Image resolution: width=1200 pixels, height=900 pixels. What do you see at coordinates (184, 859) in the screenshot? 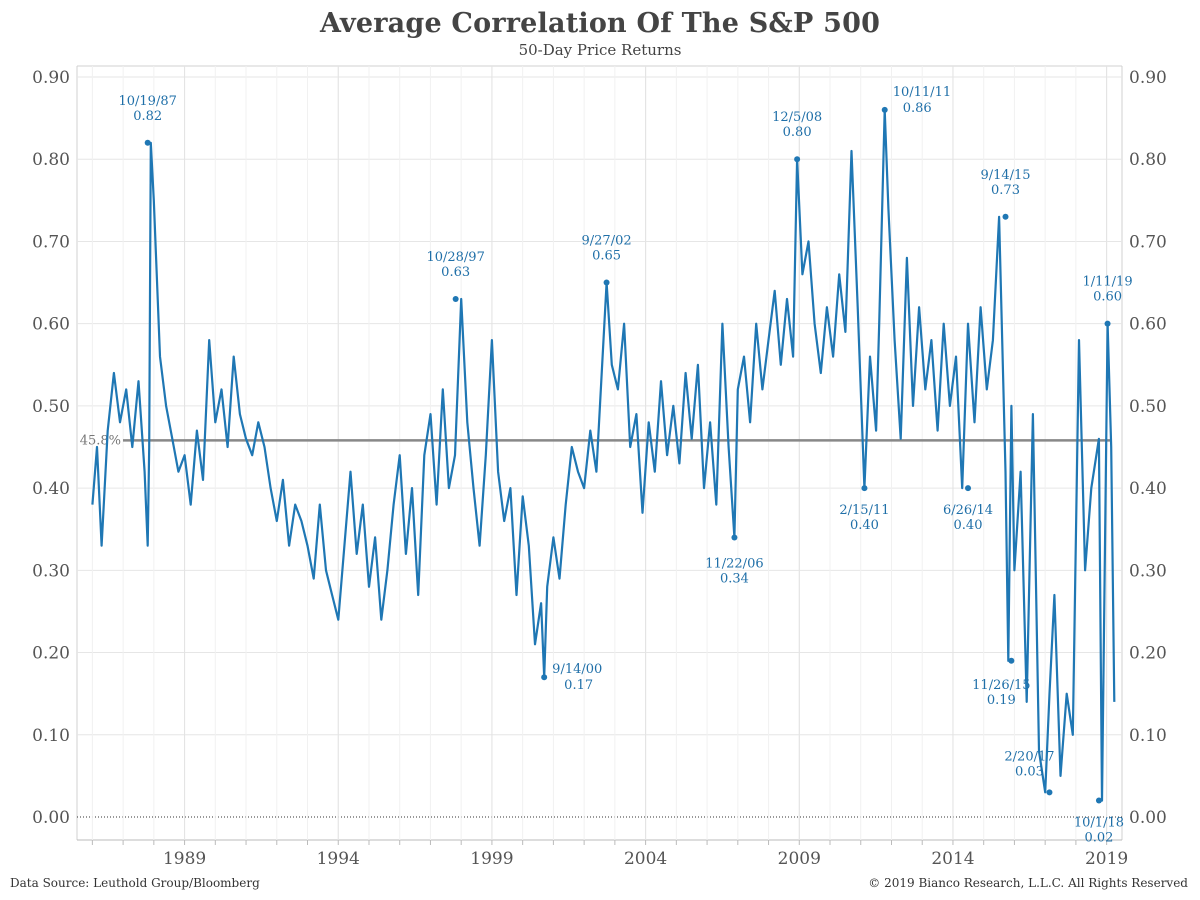
I see `x-tick-label: 1989` at bounding box center [184, 859].